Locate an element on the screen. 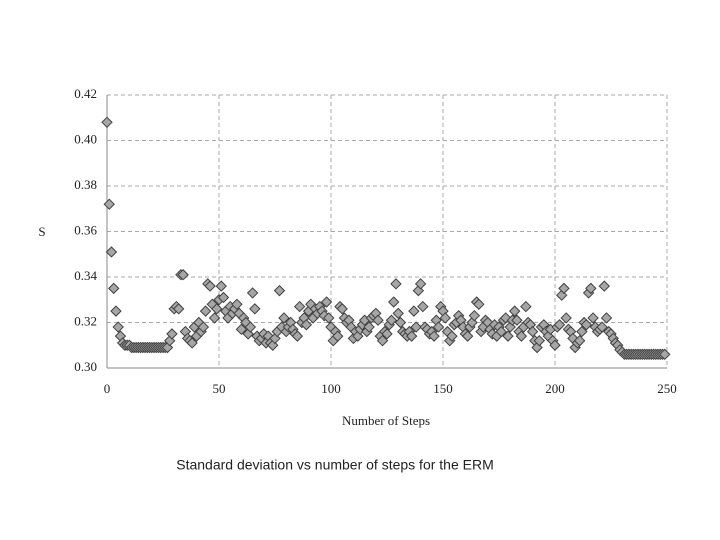  x-tick-label: 150 is located at coordinates (443, 388).